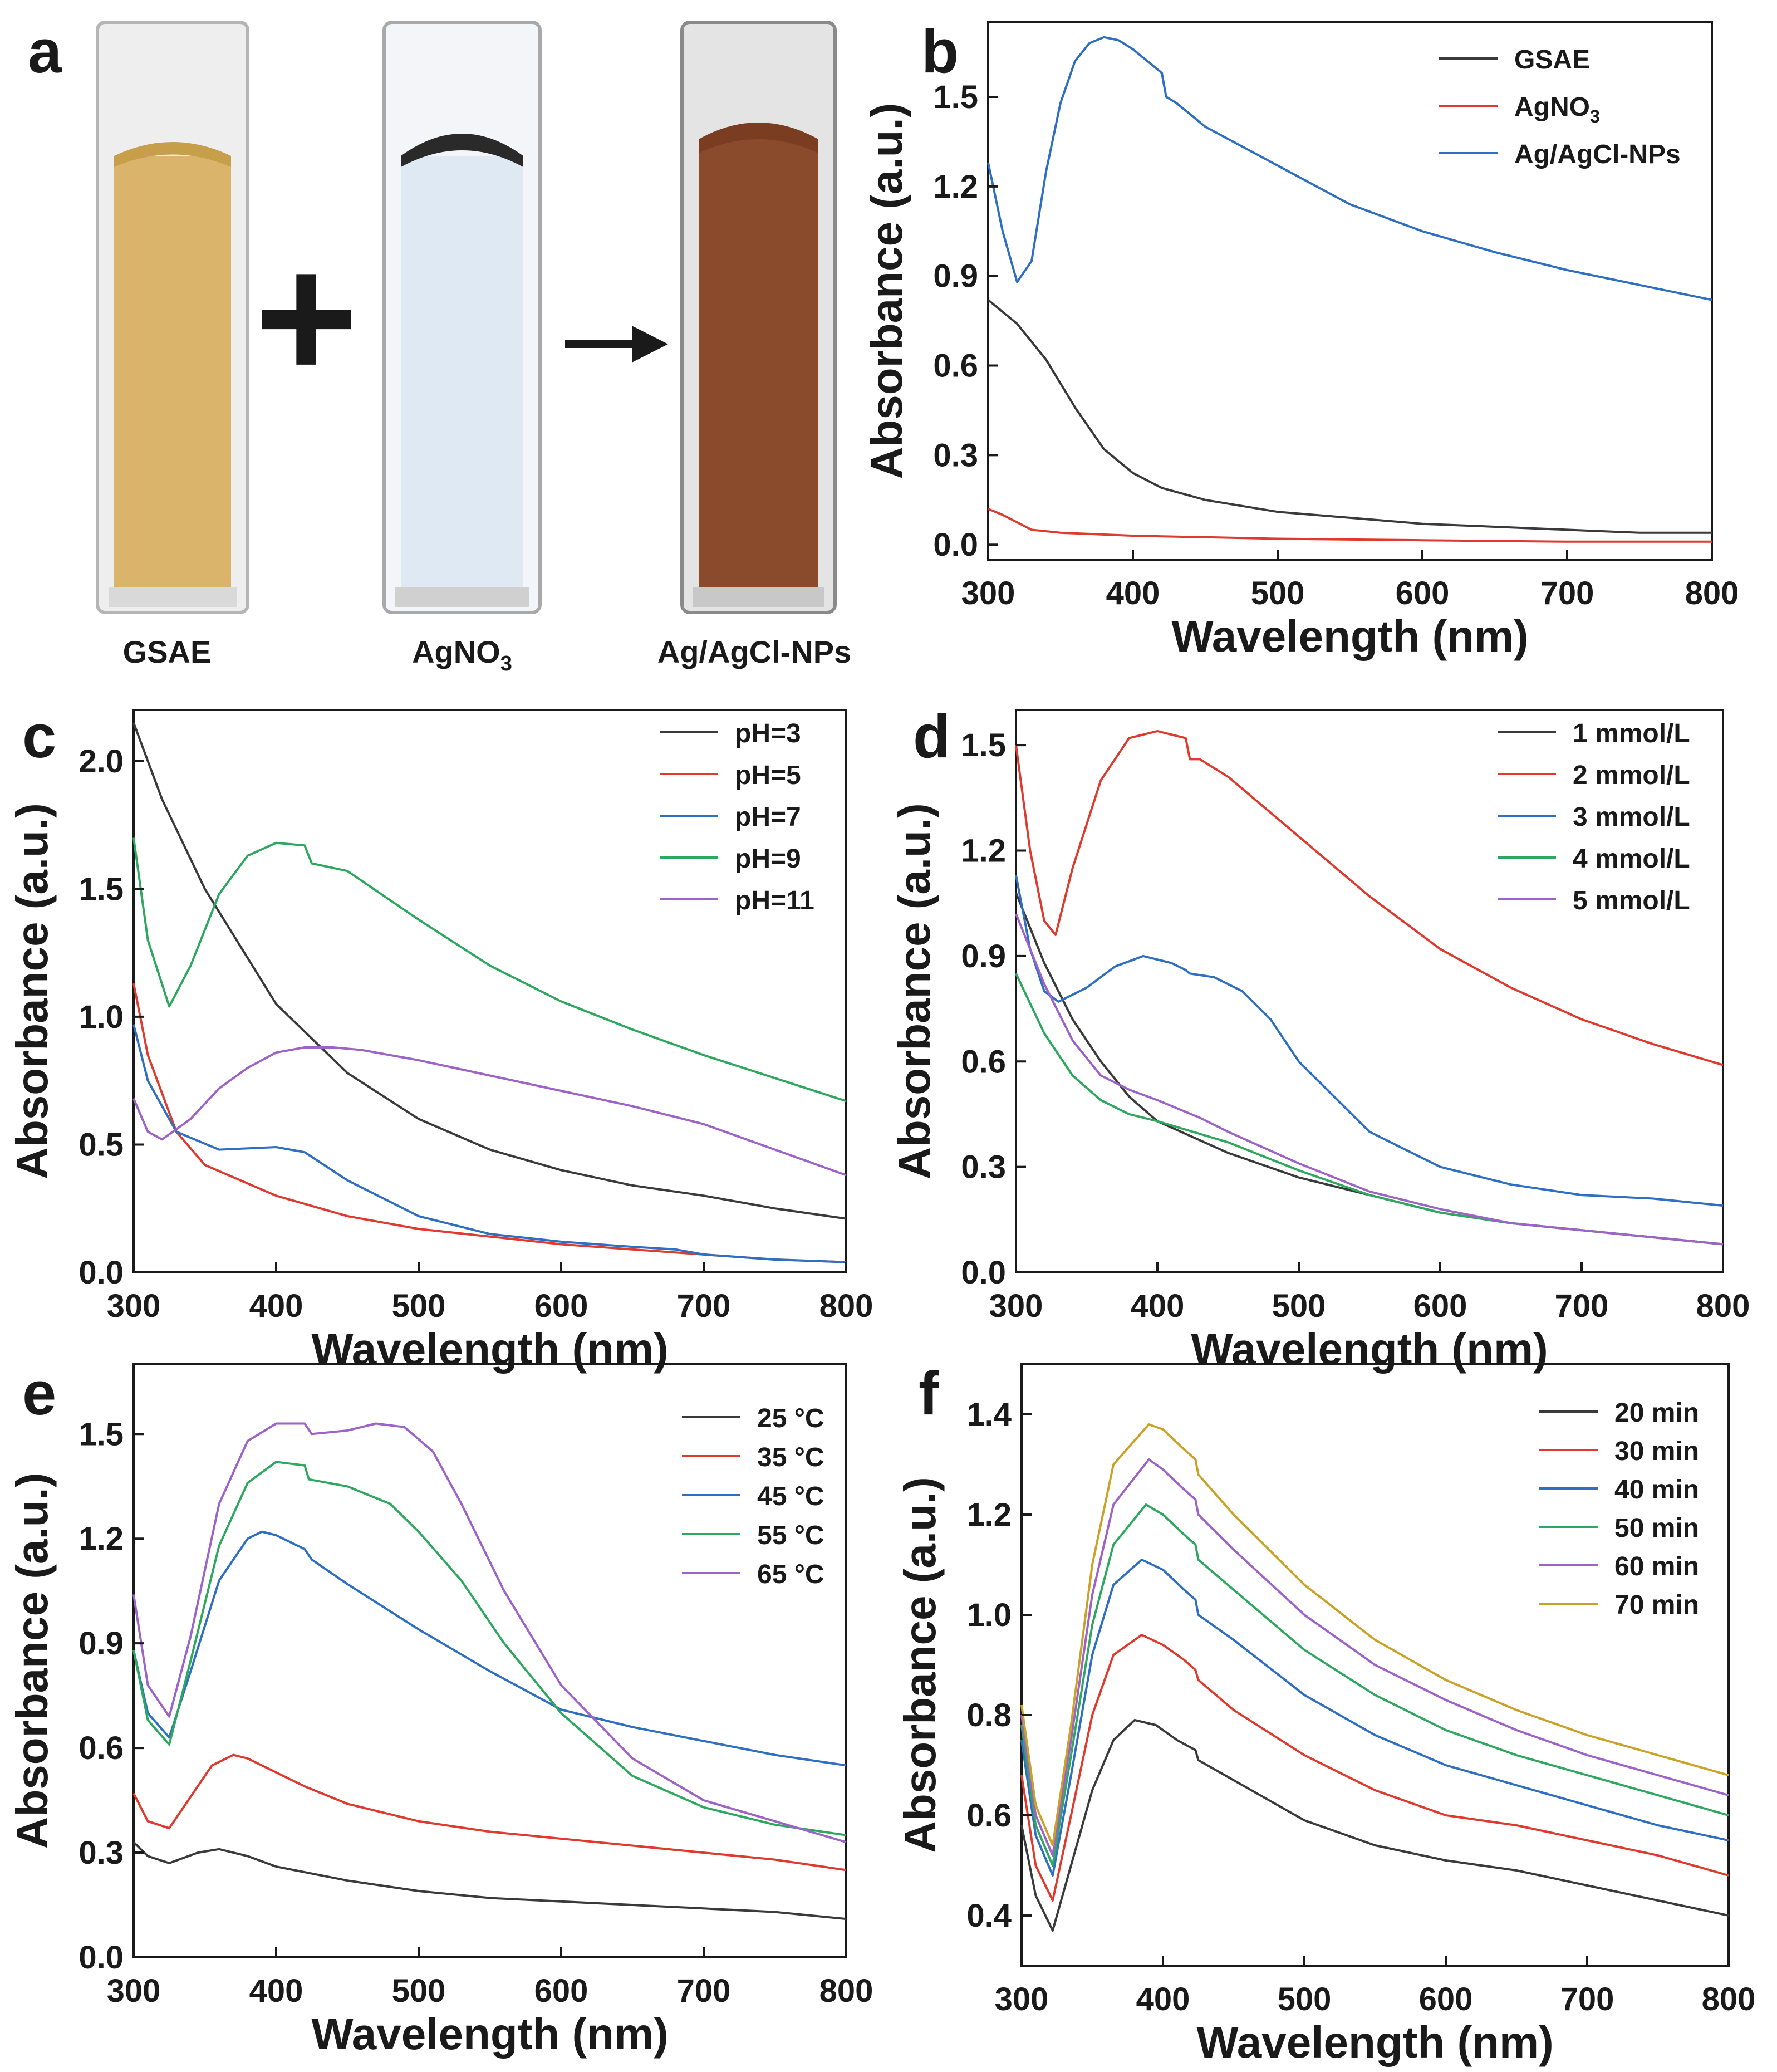  I want to click on y-tick-label-c-1: 0.5, so click(101, 1144).